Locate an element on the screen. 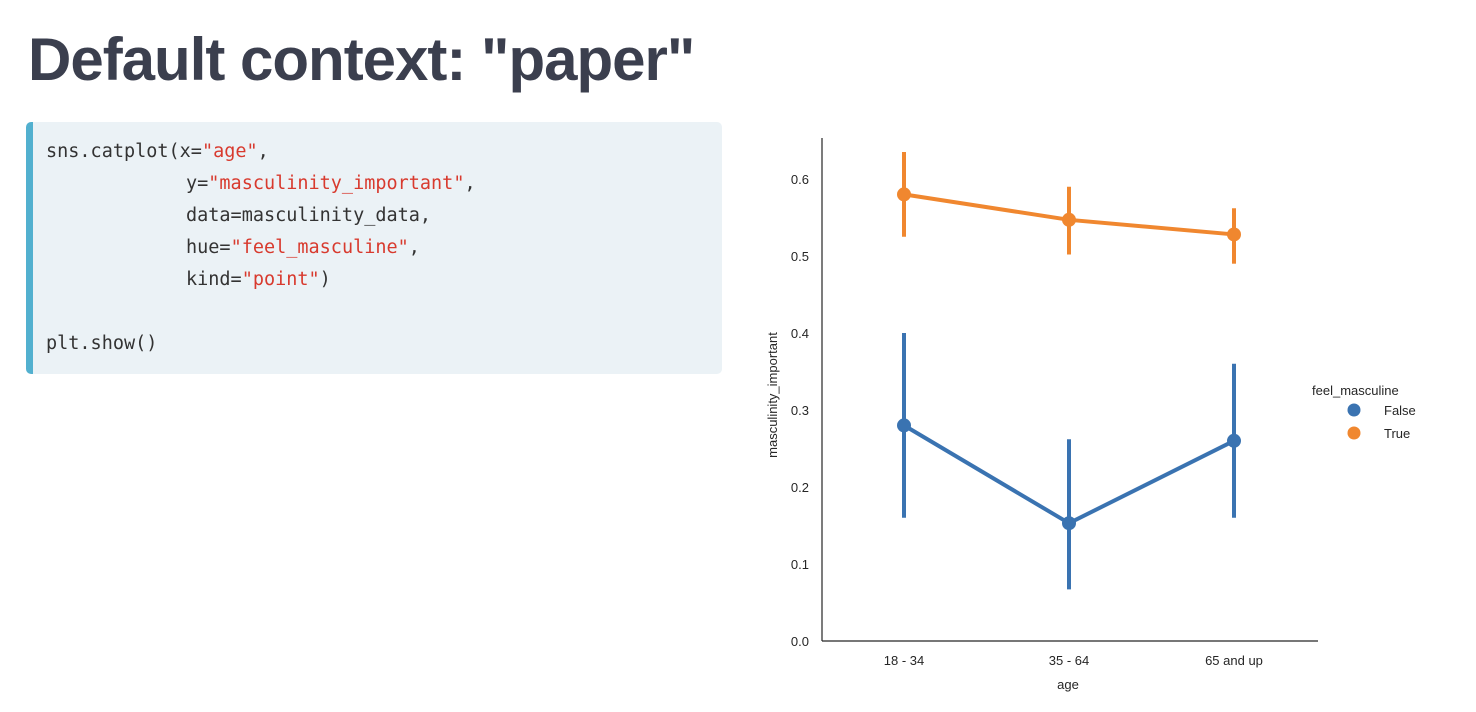  y-tick-label: 0.5 is located at coordinates (800, 256).